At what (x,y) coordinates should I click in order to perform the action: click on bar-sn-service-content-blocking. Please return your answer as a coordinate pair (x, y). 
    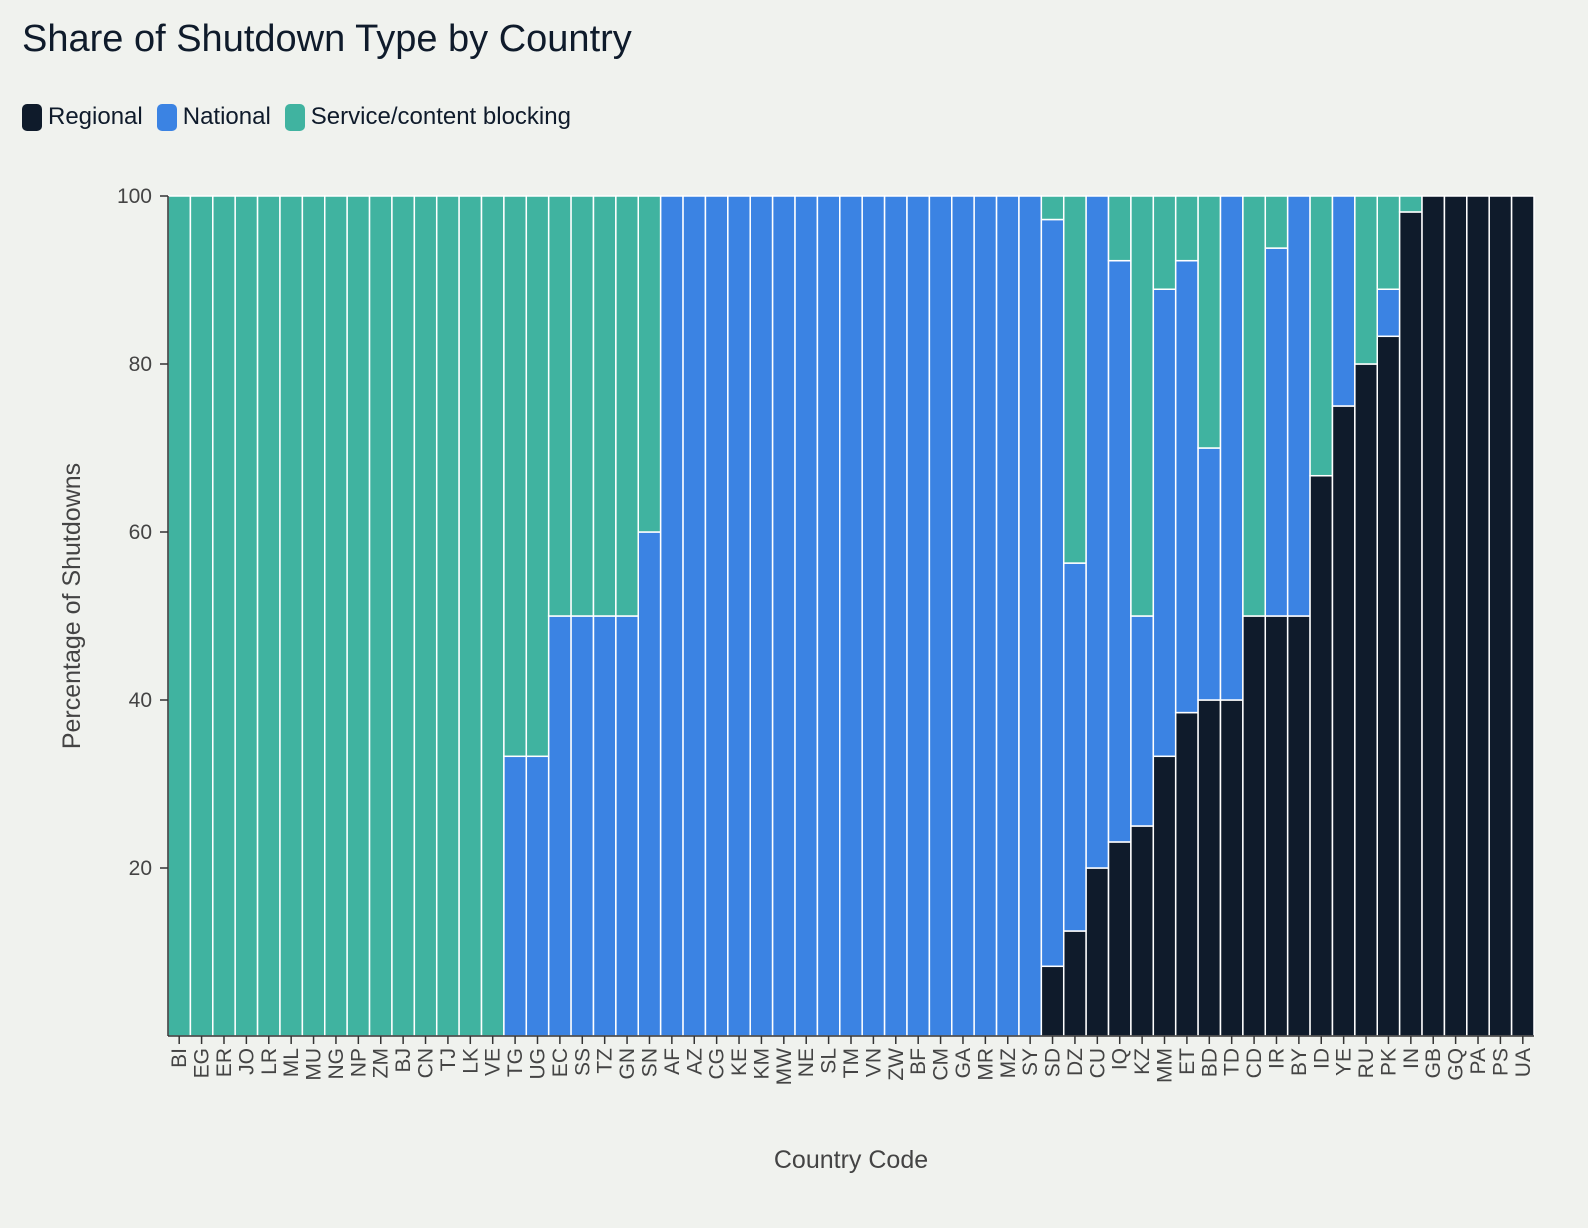
    Looking at the image, I should click on (649, 364).